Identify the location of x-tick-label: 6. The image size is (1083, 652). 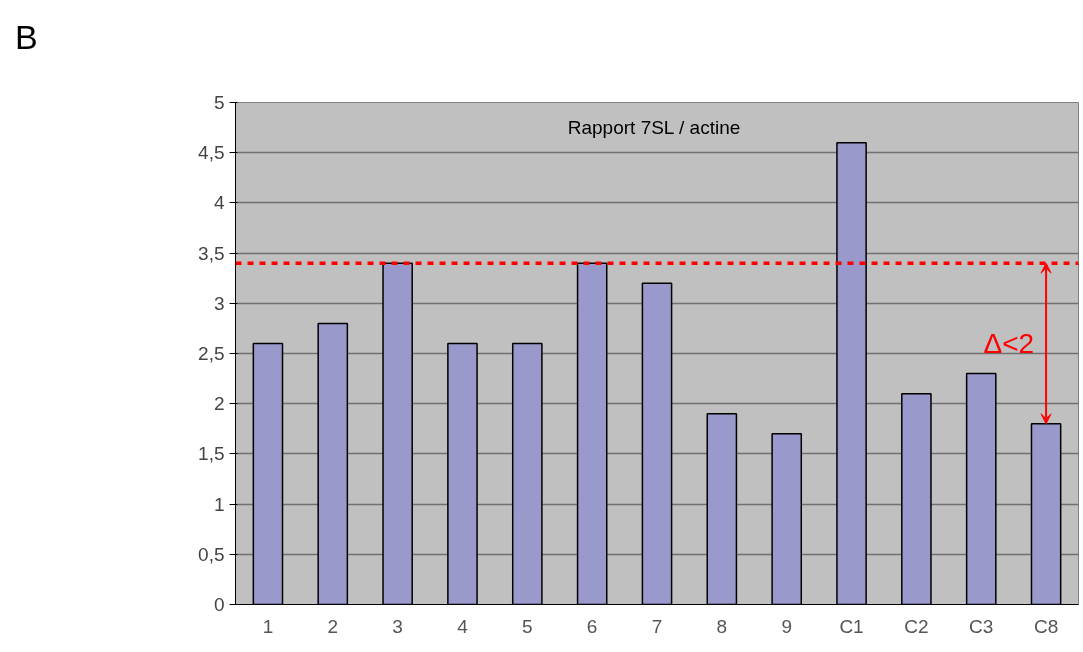
(592, 626).